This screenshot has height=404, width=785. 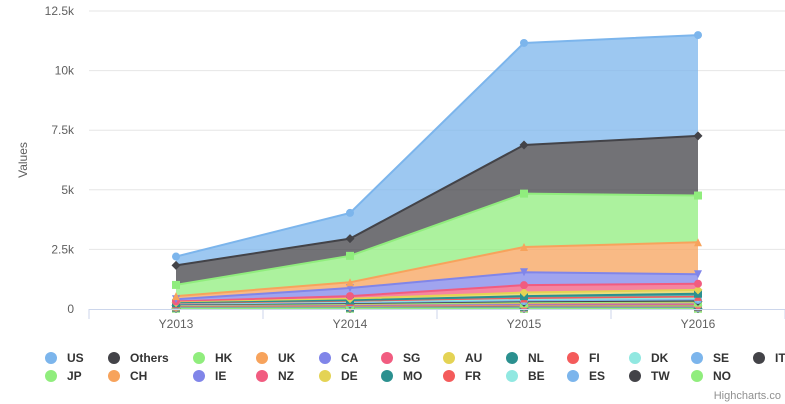 I want to click on y-axis-title: Values, so click(x=23, y=160).